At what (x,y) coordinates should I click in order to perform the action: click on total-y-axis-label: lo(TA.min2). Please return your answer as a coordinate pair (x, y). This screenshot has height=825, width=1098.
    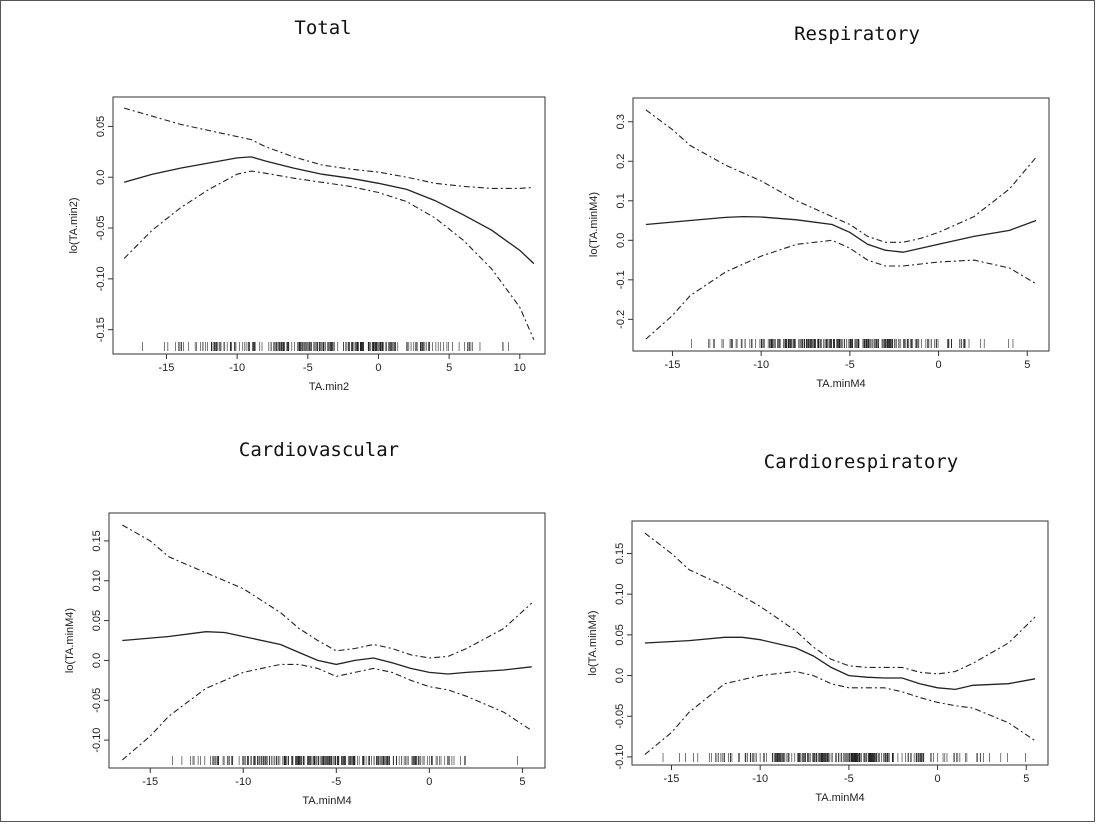
    Looking at the image, I should click on (74, 225).